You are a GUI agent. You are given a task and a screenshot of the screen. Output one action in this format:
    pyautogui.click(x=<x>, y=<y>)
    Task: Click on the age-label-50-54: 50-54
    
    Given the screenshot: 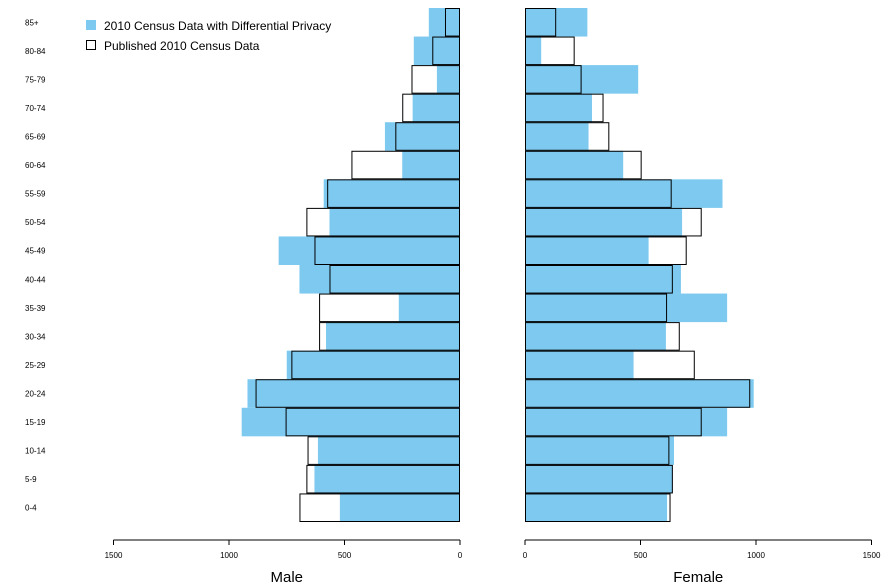 What is the action you would take?
    pyautogui.click(x=35, y=222)
    